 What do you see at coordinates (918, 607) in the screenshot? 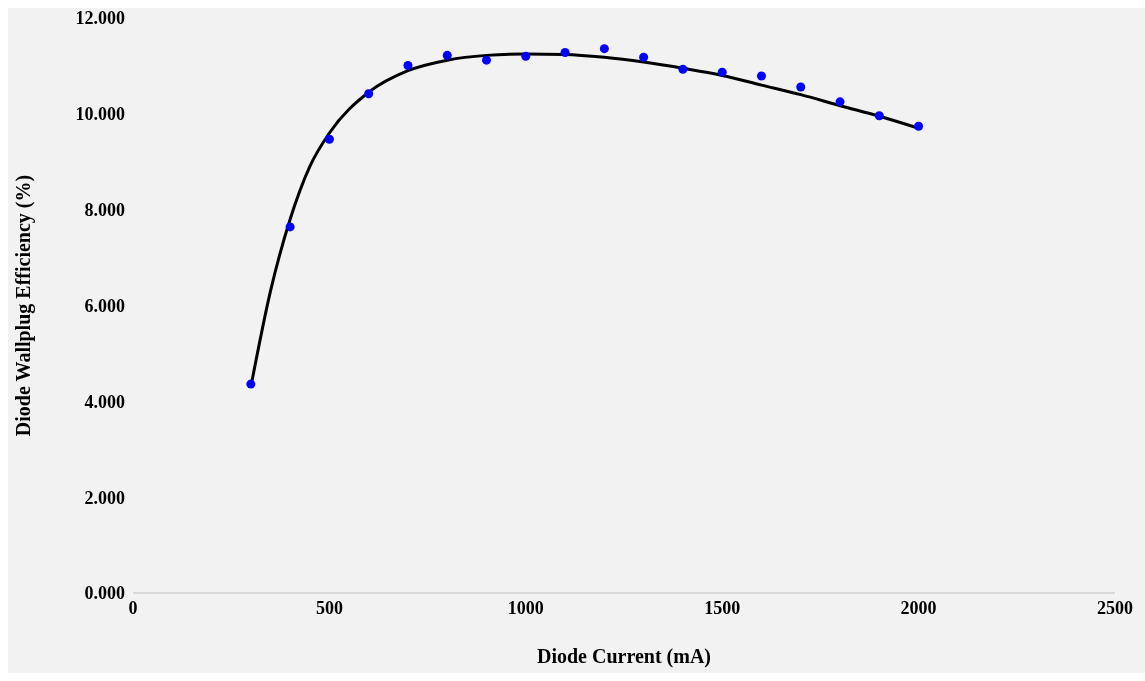
I see `x-tick-label: 2000` at bounding box center [918, 607].